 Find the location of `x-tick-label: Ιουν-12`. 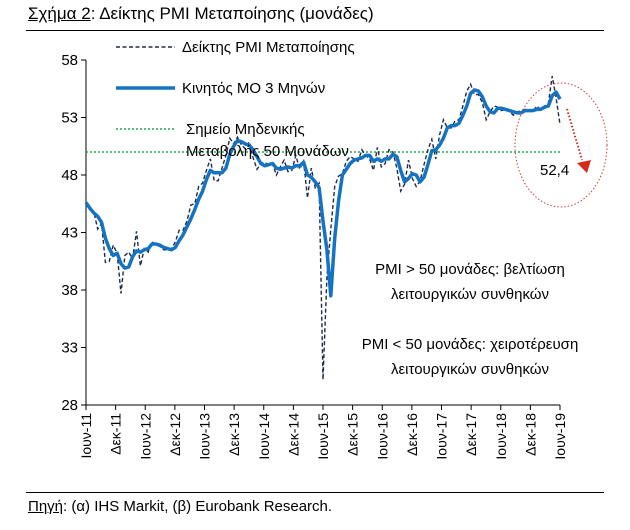

x-tick-label: Ιουν-12 is located at coordinates (145, 436).